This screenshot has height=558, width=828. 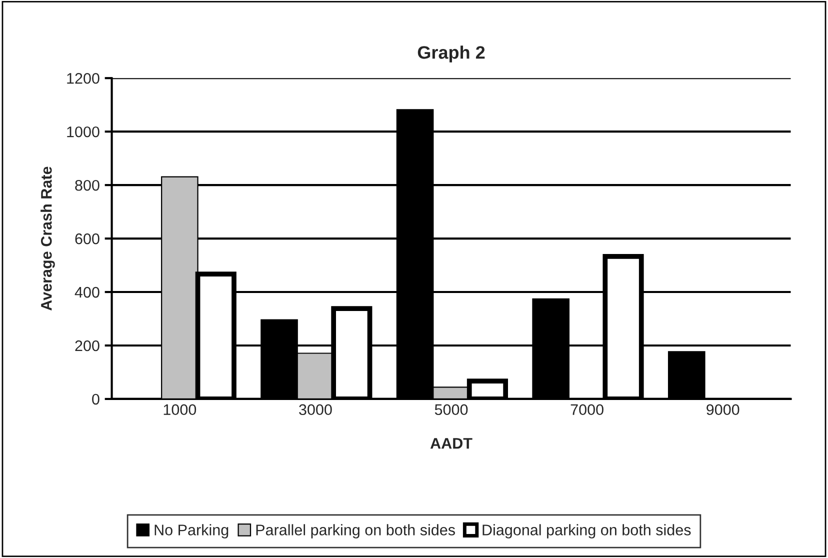 I want to click on legend-label: Diagonal parking on both sides, so click(x=586, y=531).